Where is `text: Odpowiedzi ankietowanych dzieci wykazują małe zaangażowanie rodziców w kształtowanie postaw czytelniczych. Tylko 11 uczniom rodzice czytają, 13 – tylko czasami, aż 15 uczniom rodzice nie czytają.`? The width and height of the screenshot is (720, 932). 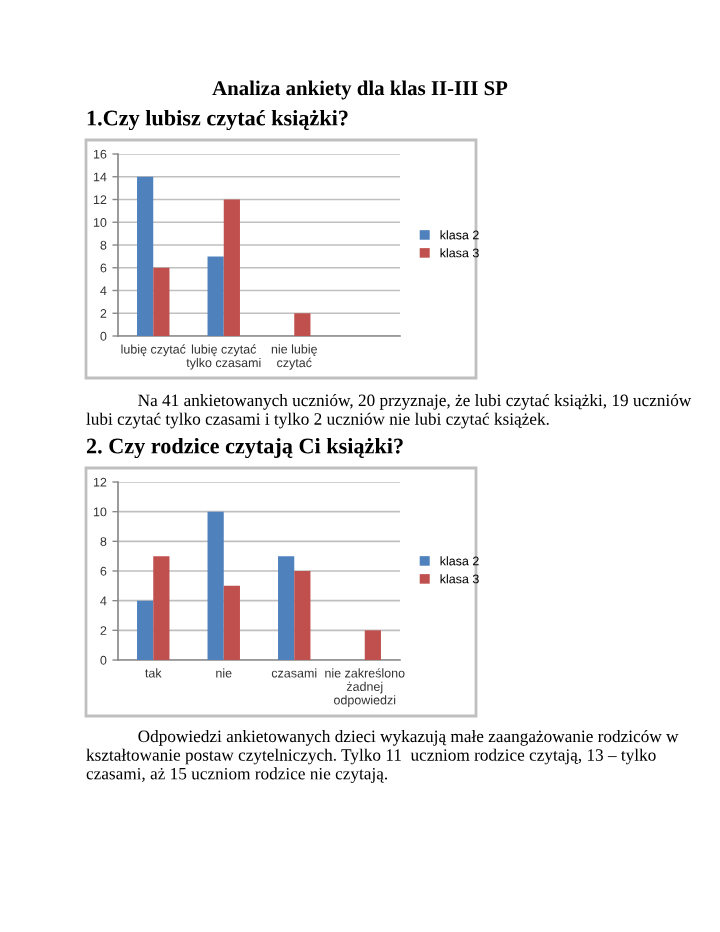
text: Odpowiedzi ankietowanych dzieci wykazują małe zaangażowanie rodziców w kształtowanie postaw czytelniczych. Tylko 11 uczniom rodzice czytają, 13 – tylko czasami, aż 15 uczniom rodzice nie czytają. is located at coordinates (382, 756).